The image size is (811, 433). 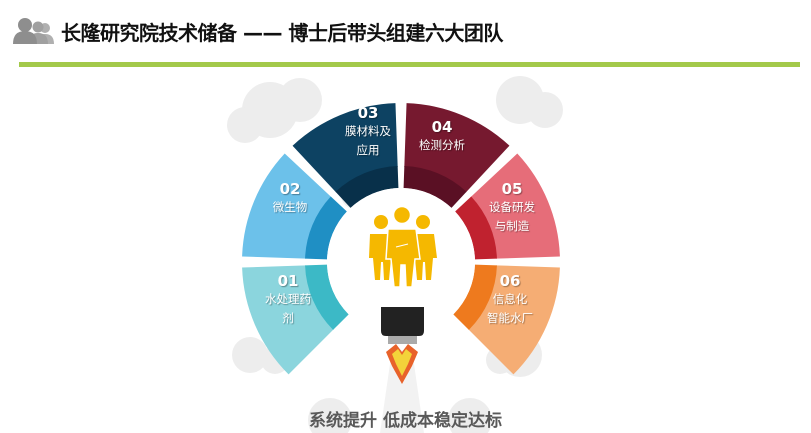 What do you see at coordinates (288, 318) in the screenshot?
I see `team-name: 剂` at bounding box center [288, 318].